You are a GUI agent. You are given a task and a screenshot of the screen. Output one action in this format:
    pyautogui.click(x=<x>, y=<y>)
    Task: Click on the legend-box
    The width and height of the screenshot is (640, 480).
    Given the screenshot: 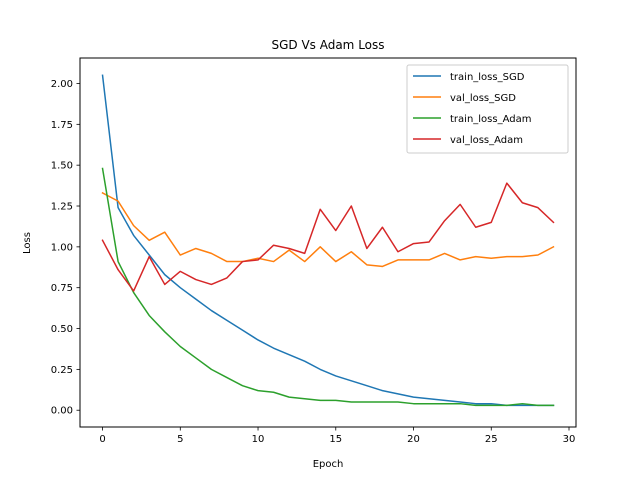 What is the action you would take?
    pyautogui.click(x=487, y=109)
    